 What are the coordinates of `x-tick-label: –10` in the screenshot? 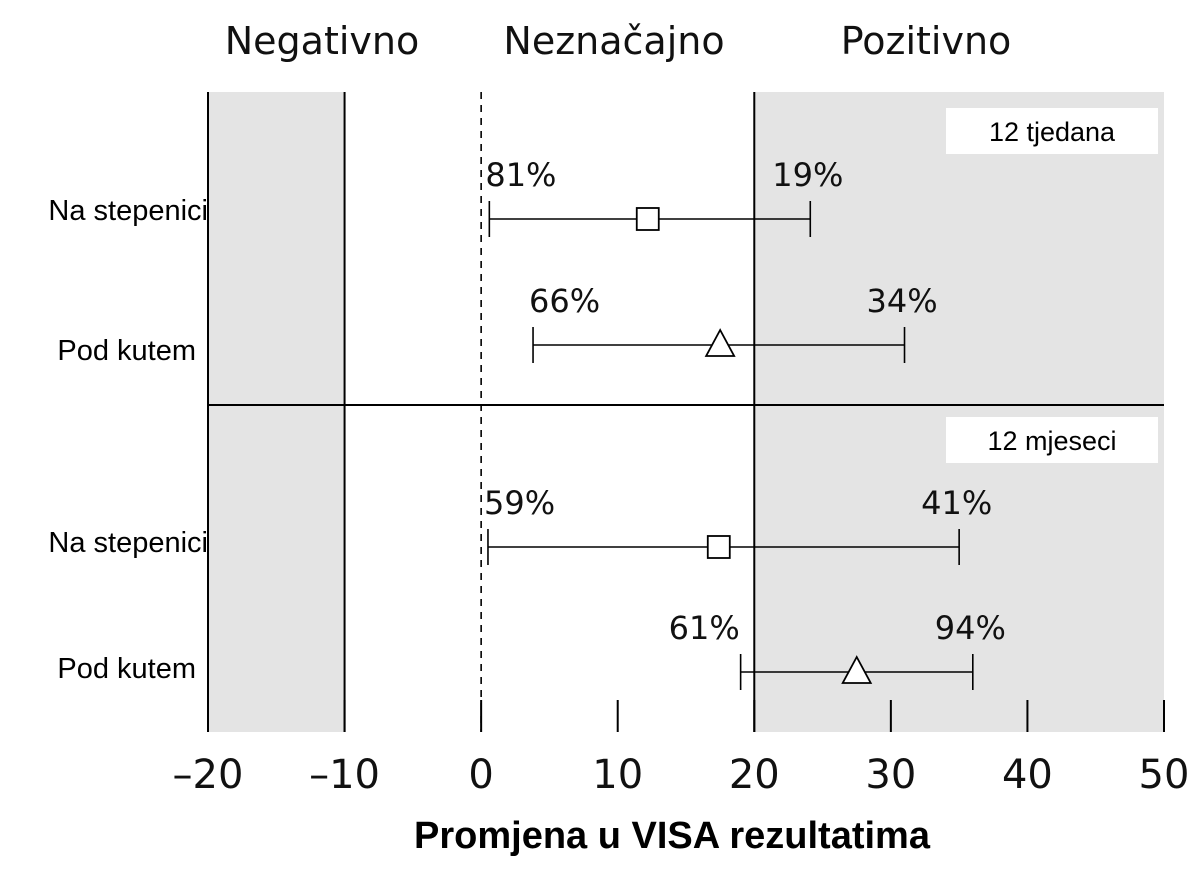 It's located at (344, 775).